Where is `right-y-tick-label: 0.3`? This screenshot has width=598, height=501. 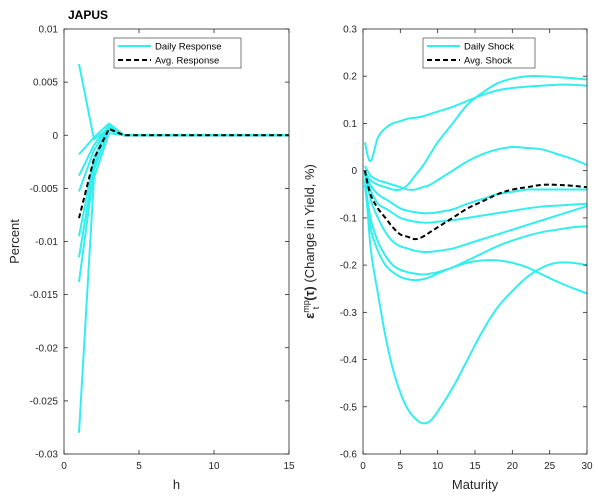 right-y-tick-label: 0.3 is located at coordinates (350, 30).